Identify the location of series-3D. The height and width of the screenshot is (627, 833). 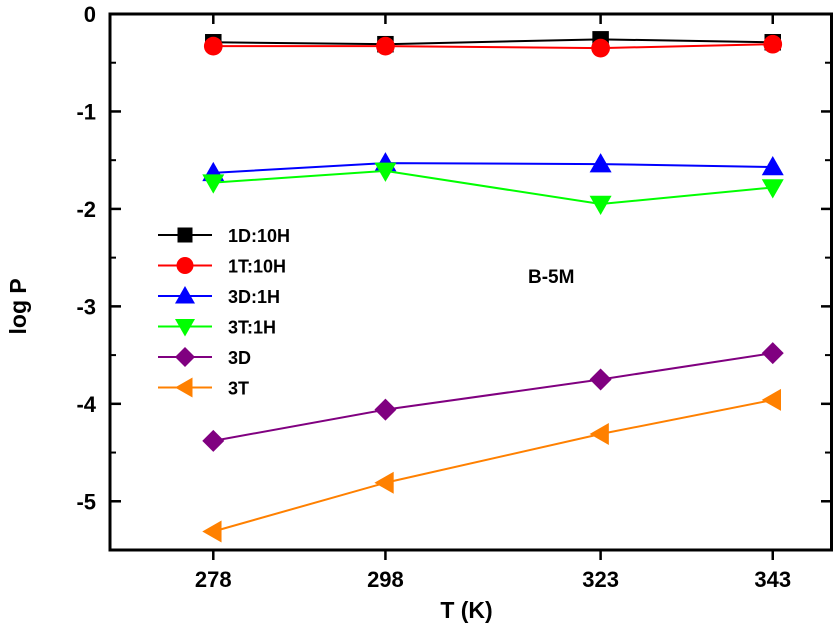
(493, 397).